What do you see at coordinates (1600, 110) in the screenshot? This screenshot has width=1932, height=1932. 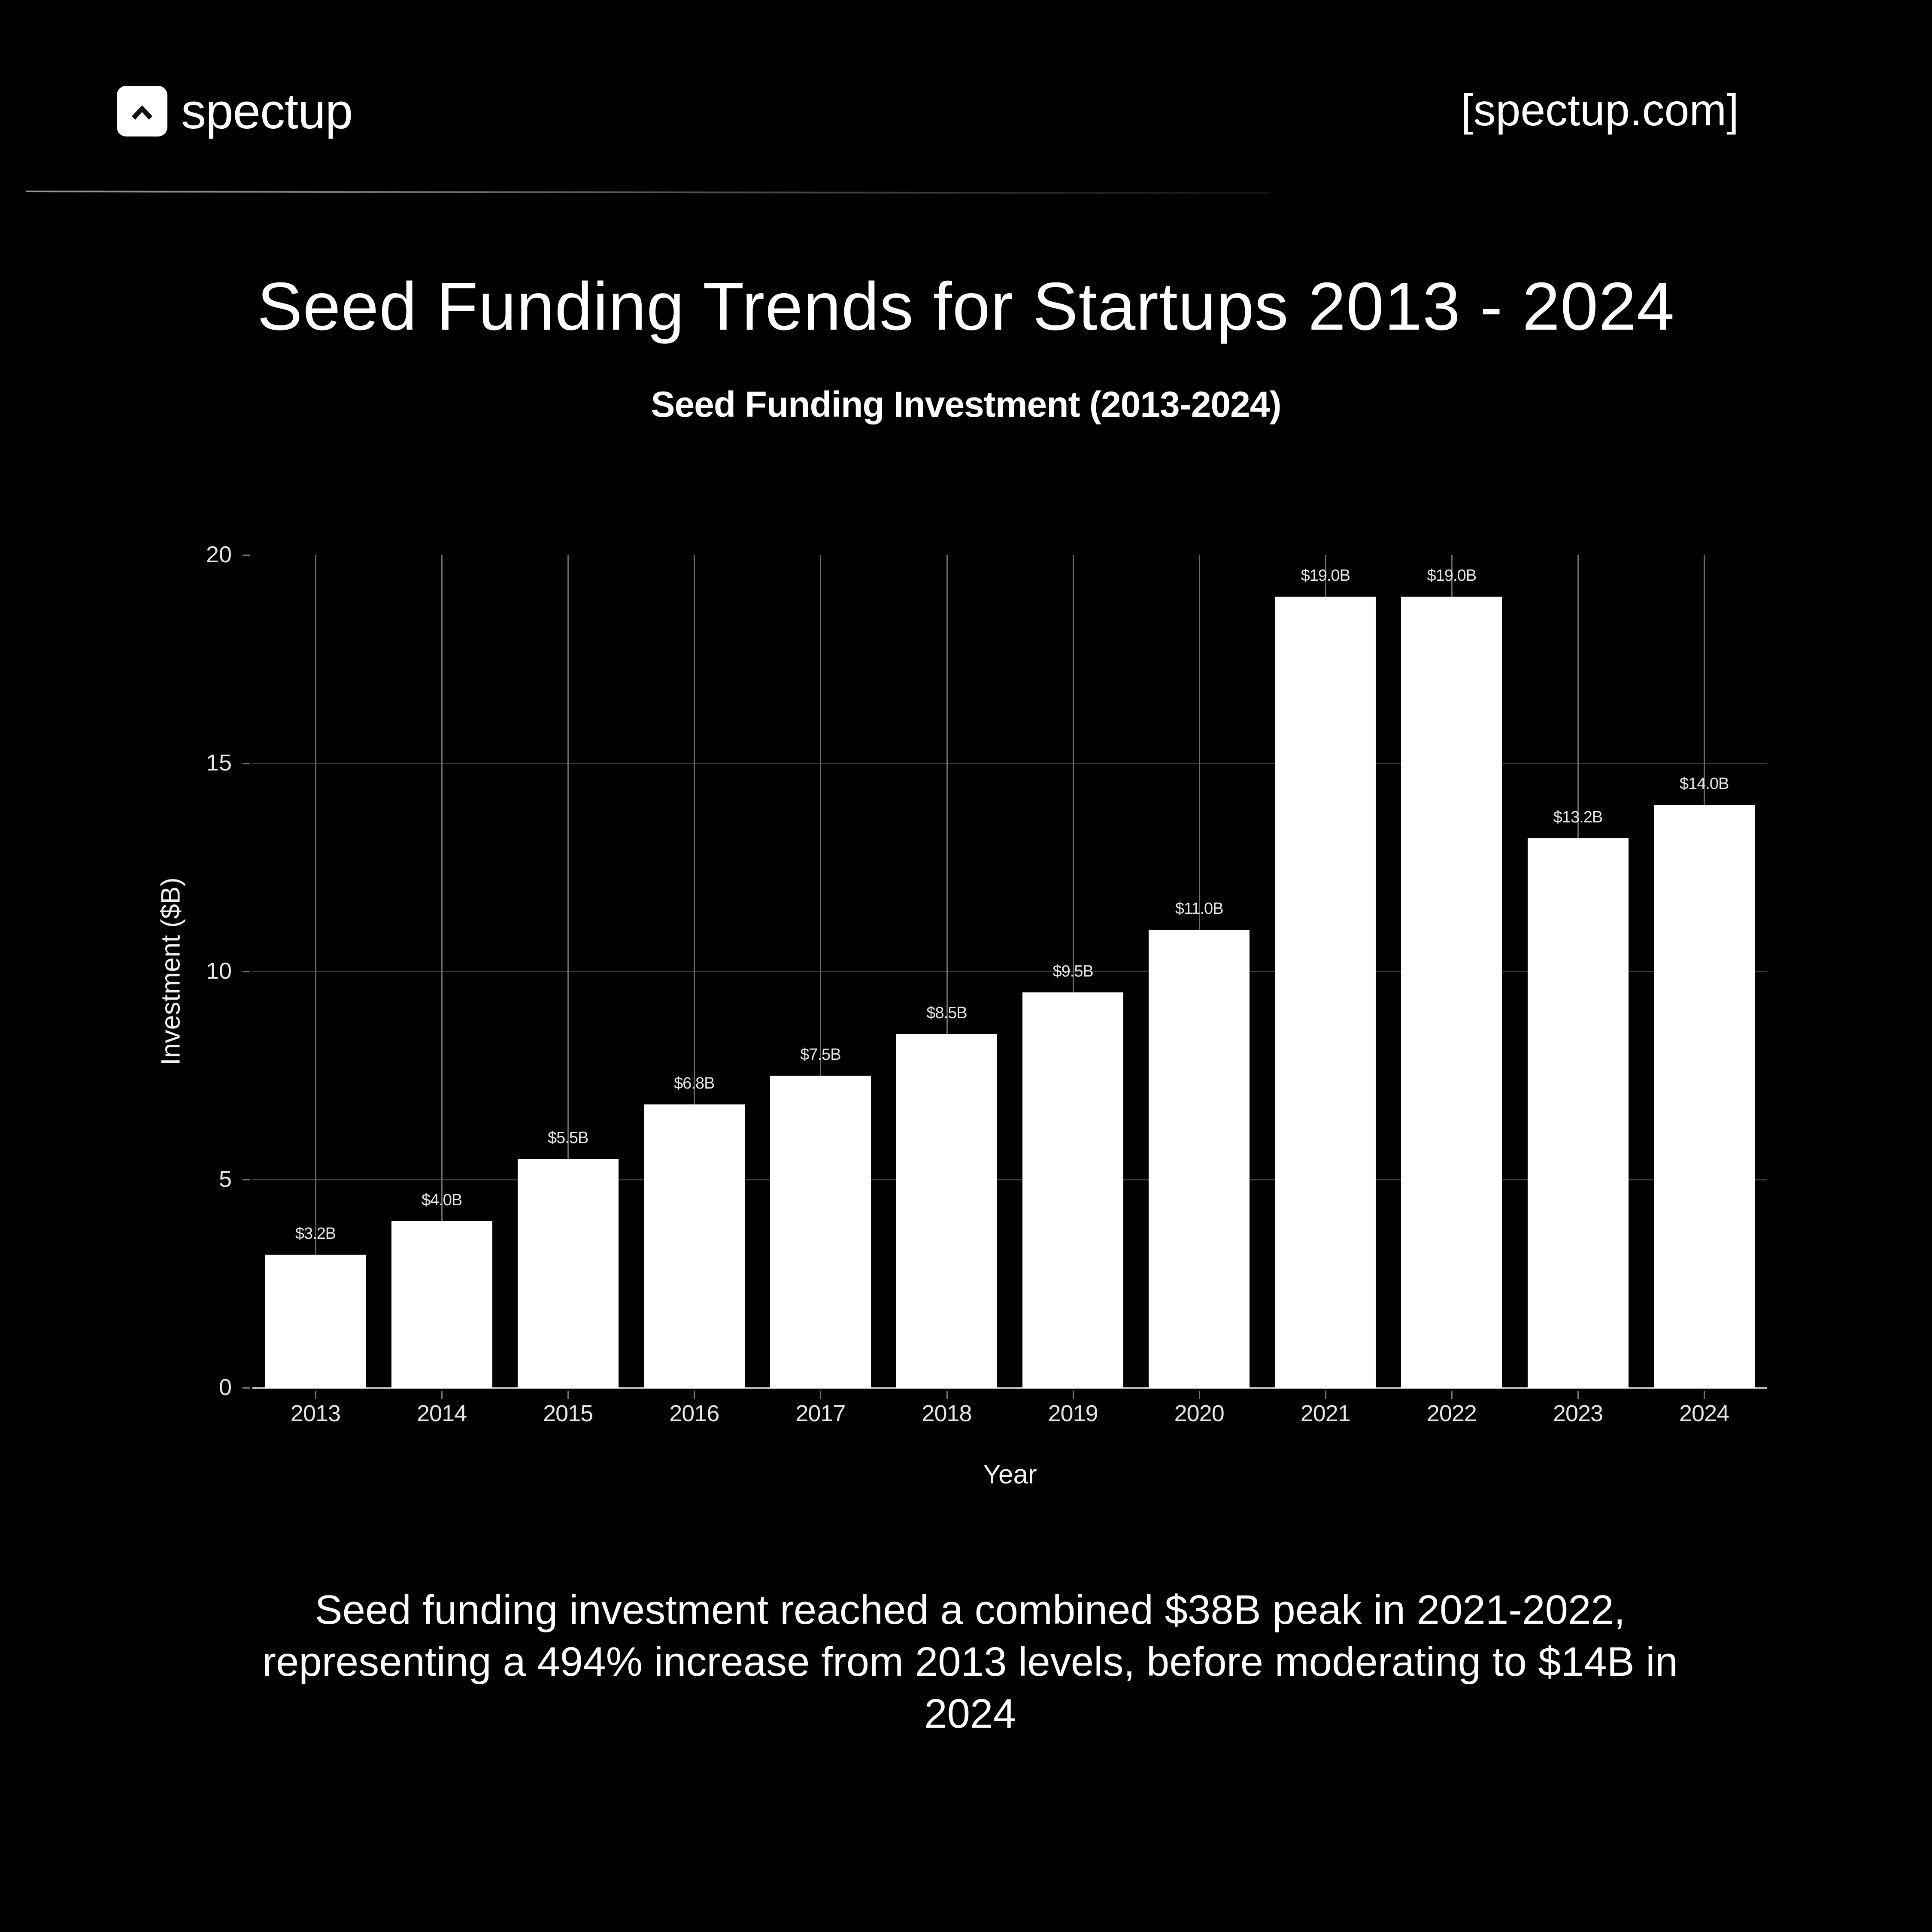 I see `site-link: [spectup.com]` at bounding box center [1600, 110].